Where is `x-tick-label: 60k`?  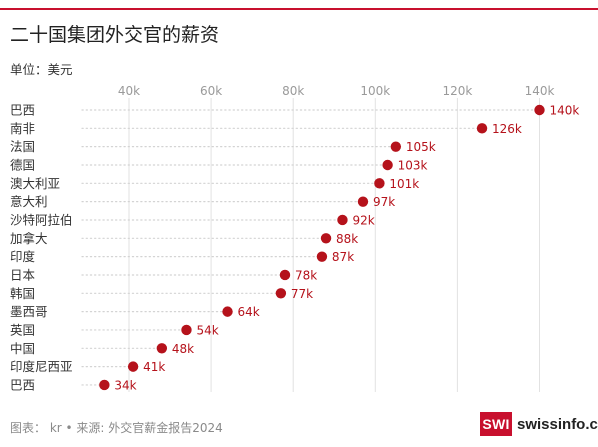
x-tick-label: 60k is located at coordinates (211, 91).